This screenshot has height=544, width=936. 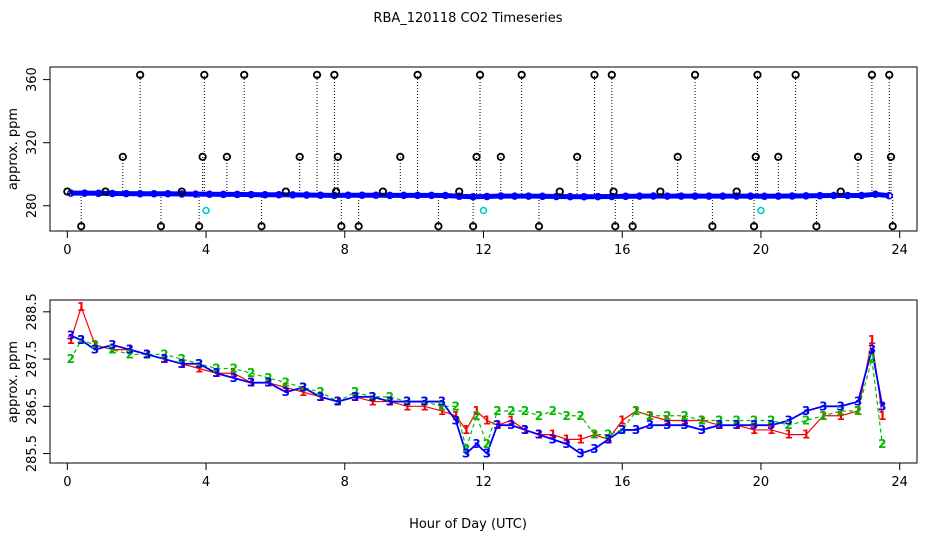 What do you see at coordinates (899, 250) in the screenshot?
I see `top-x-tick-label: 24` at bounding box center [899, 250].